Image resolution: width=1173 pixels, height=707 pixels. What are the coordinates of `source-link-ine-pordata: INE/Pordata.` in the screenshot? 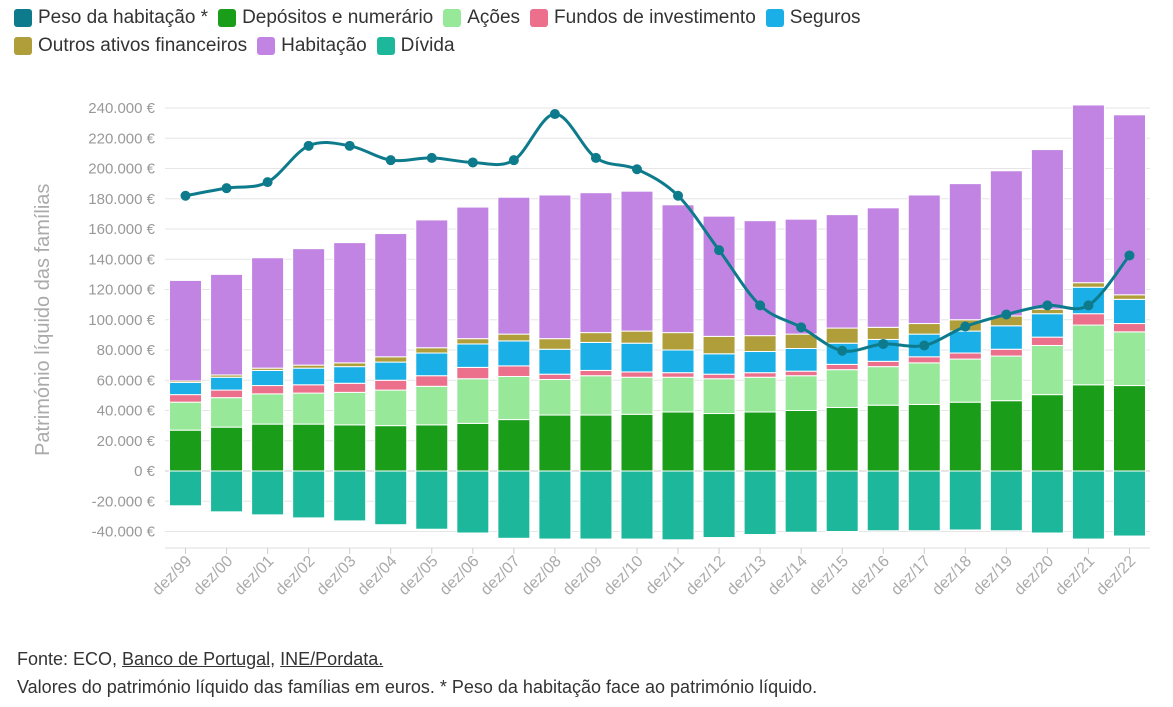 It's located at (332, 659).